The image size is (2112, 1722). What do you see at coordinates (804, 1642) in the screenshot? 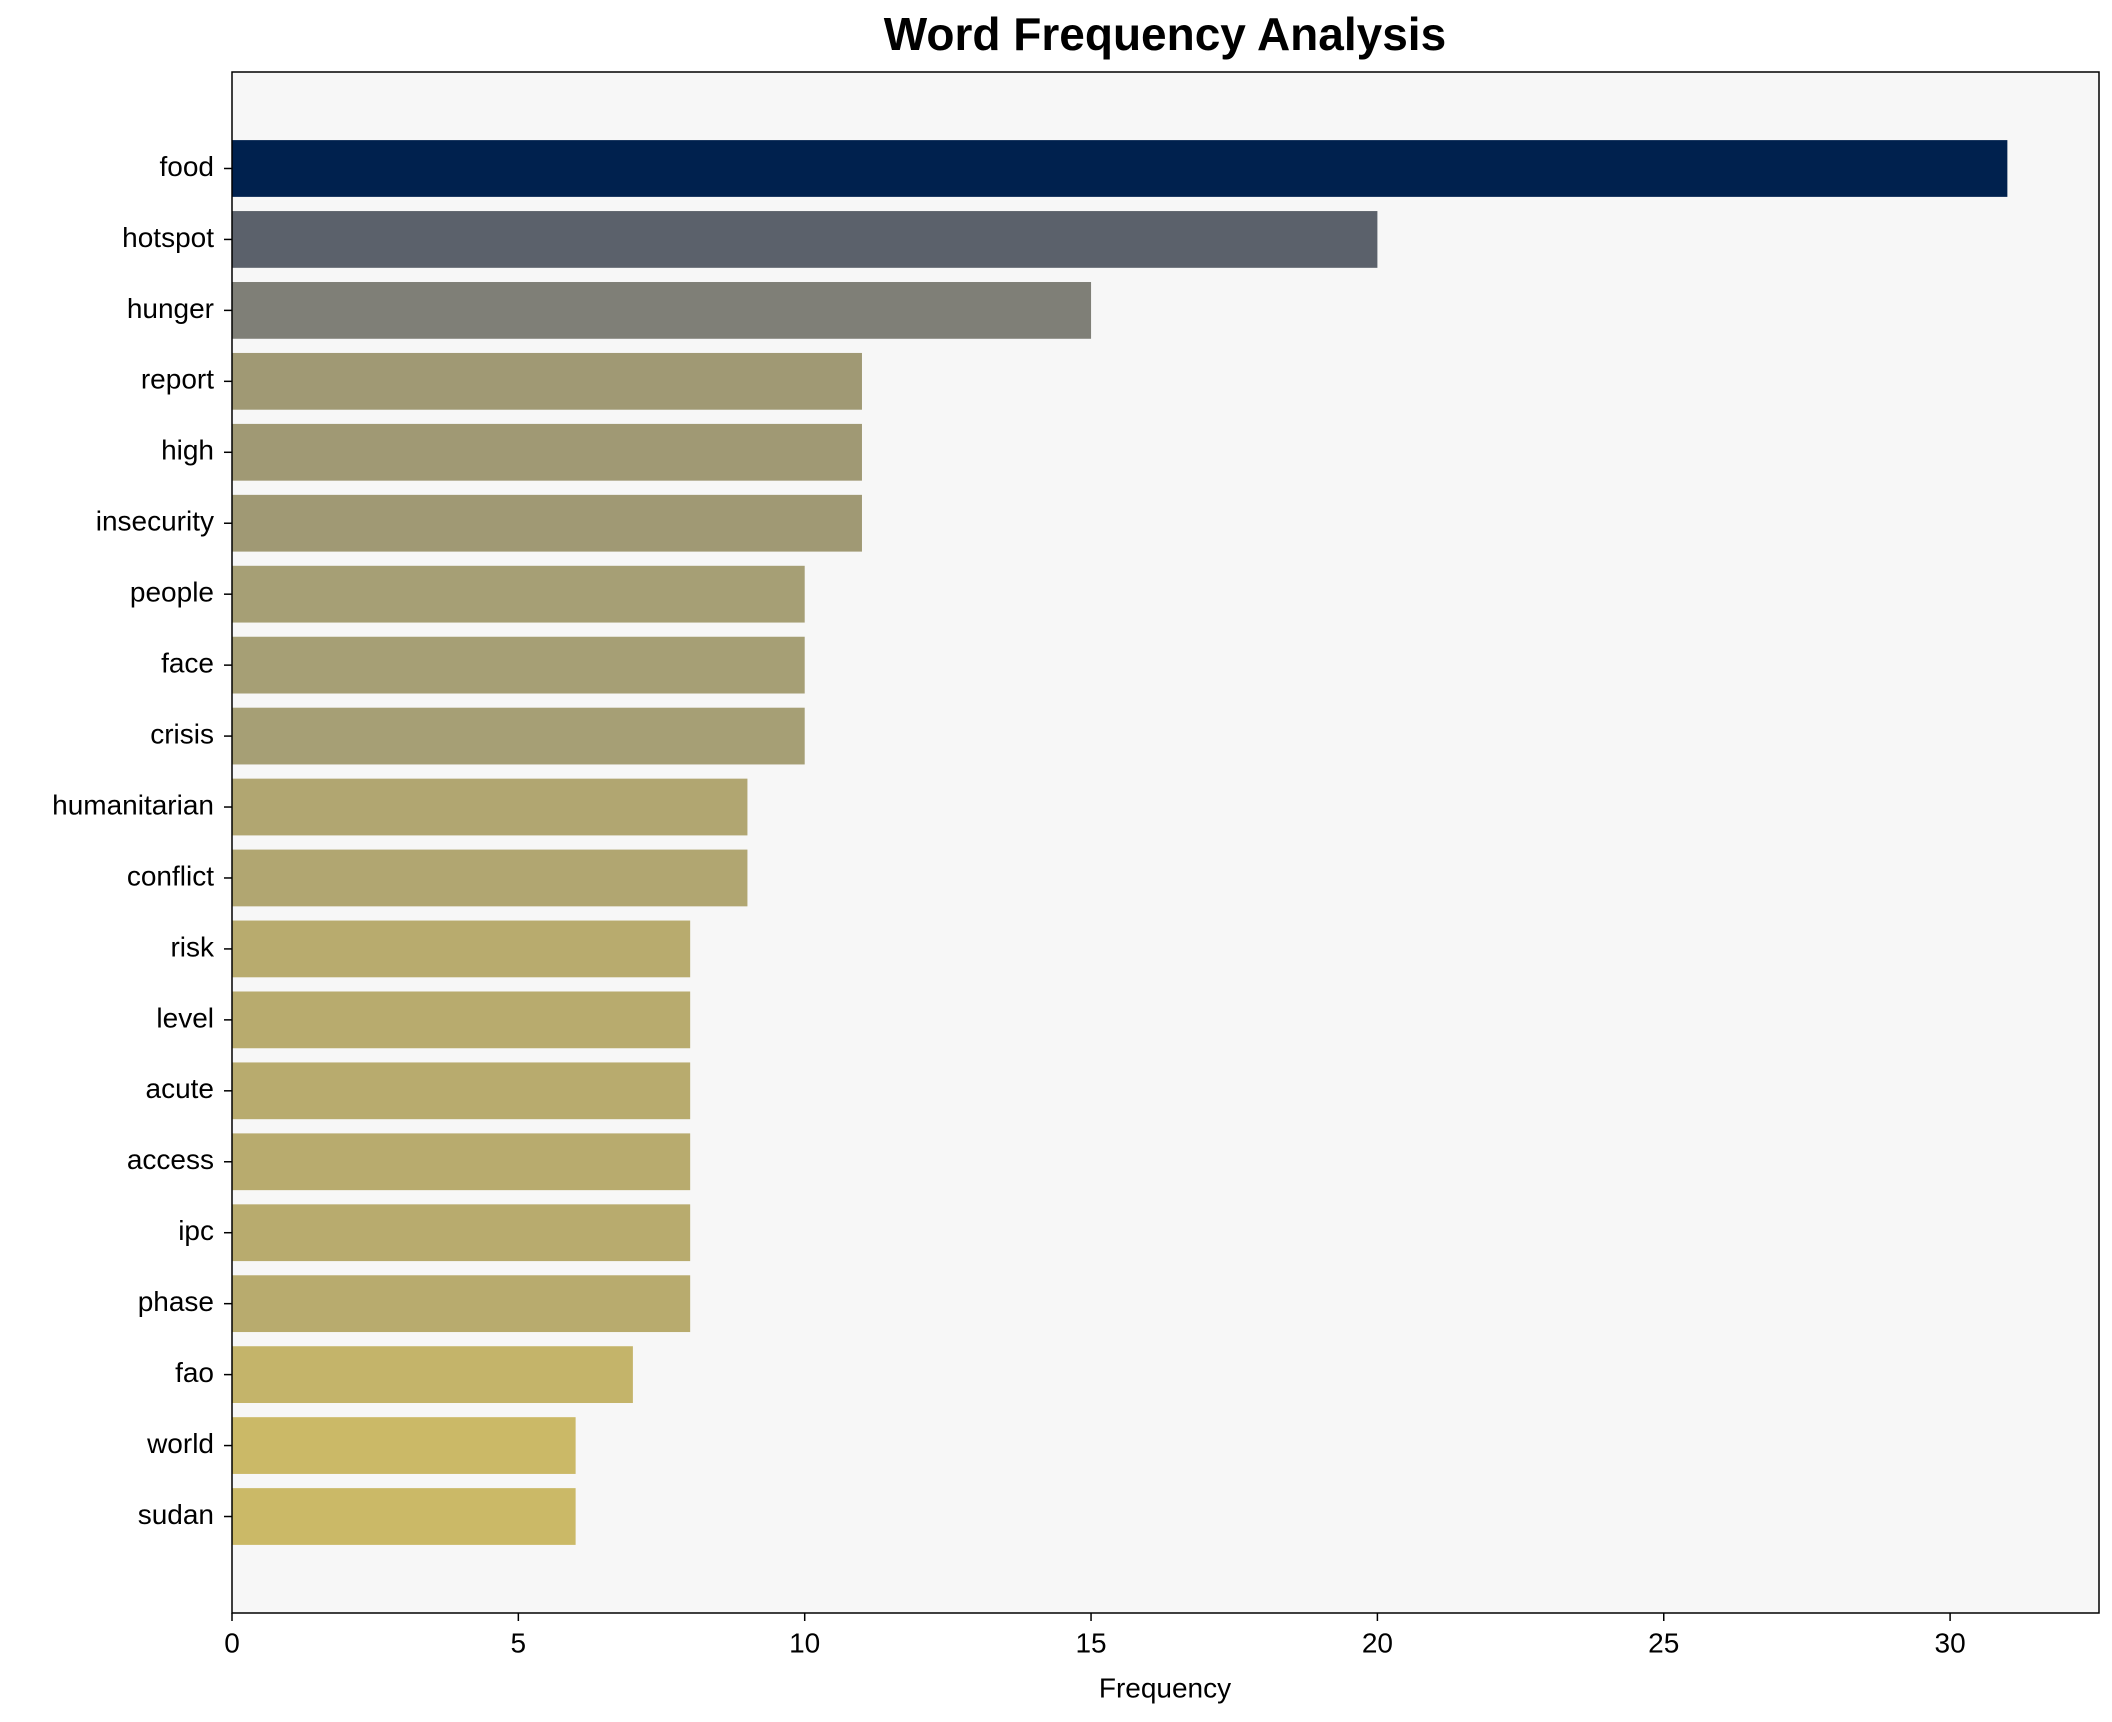
I see `x-tick-label: 10` at bounding box center [804, 1642].